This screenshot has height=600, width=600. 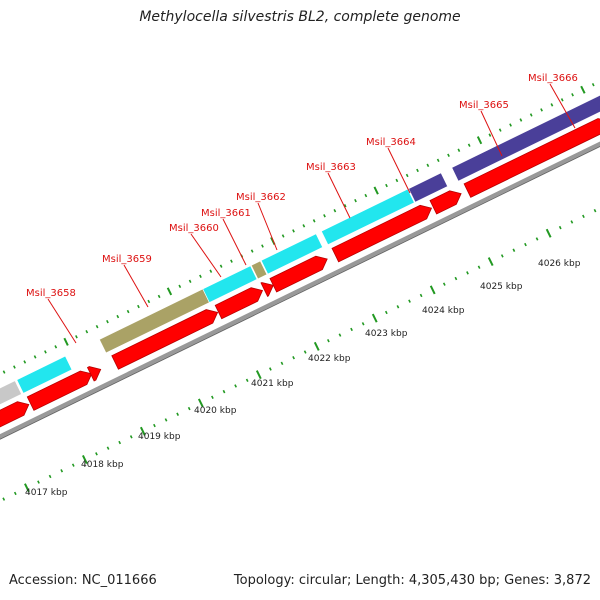 I want to click on scale-label: 4025 kbp, so click(x=501, y=287).